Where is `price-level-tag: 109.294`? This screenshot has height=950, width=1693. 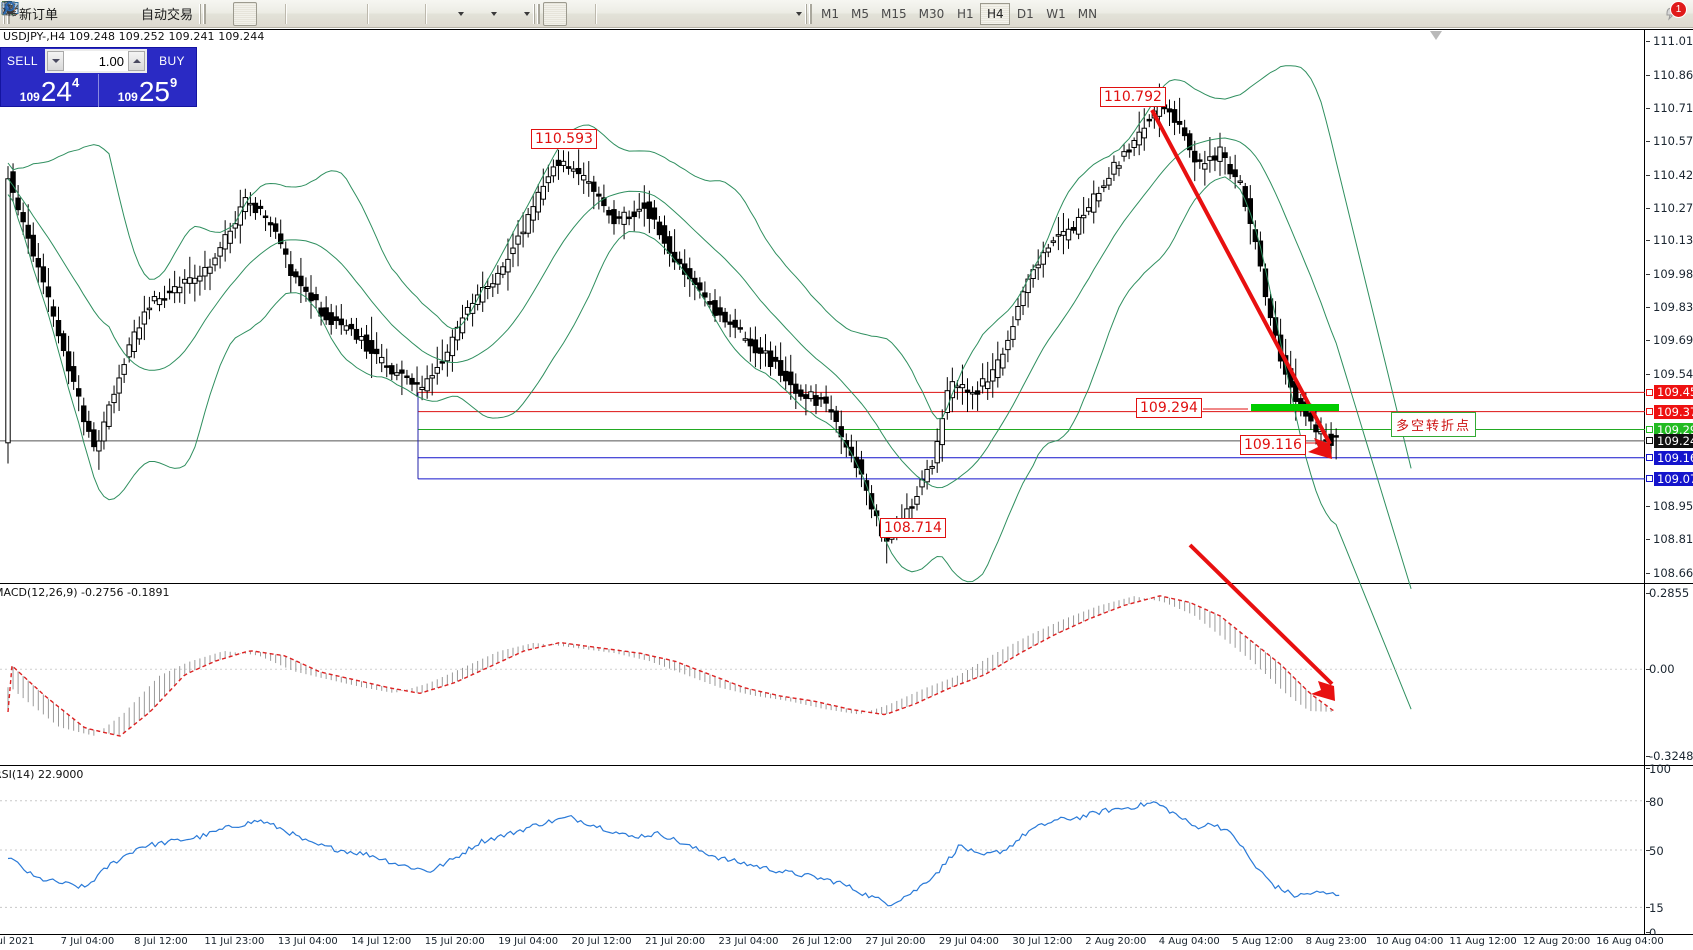 price-level-tag: 109.294 is located at coordinates (1673, 429).